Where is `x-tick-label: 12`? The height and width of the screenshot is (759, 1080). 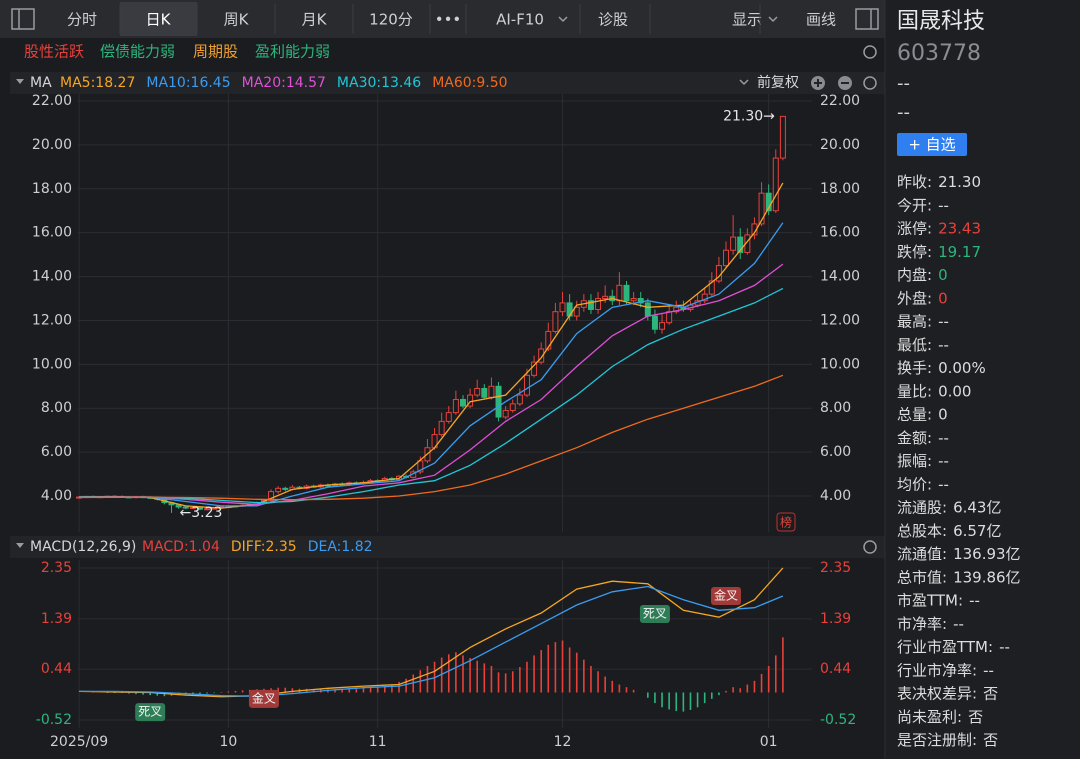 x-tick-label: 12 is located at coordinates (563, 742).